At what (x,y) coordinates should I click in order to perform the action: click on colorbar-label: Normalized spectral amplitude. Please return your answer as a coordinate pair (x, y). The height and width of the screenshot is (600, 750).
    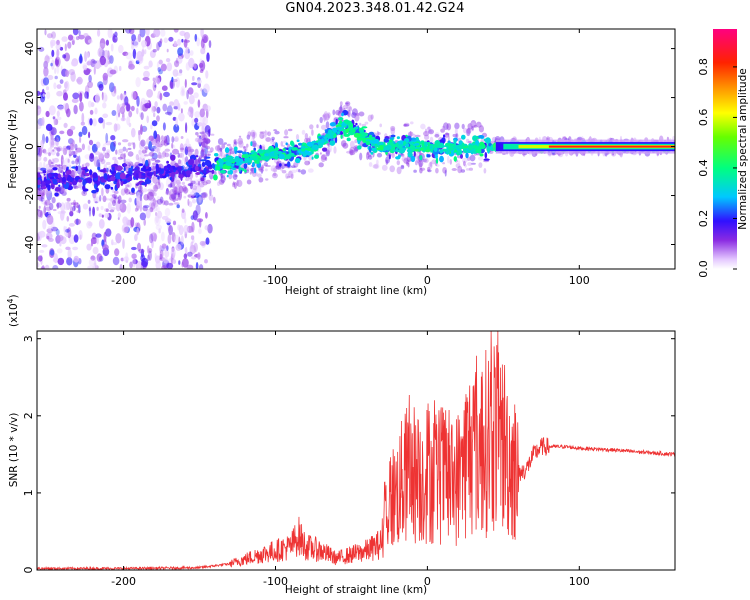
    Looking at the image, I should click on (743, 148).